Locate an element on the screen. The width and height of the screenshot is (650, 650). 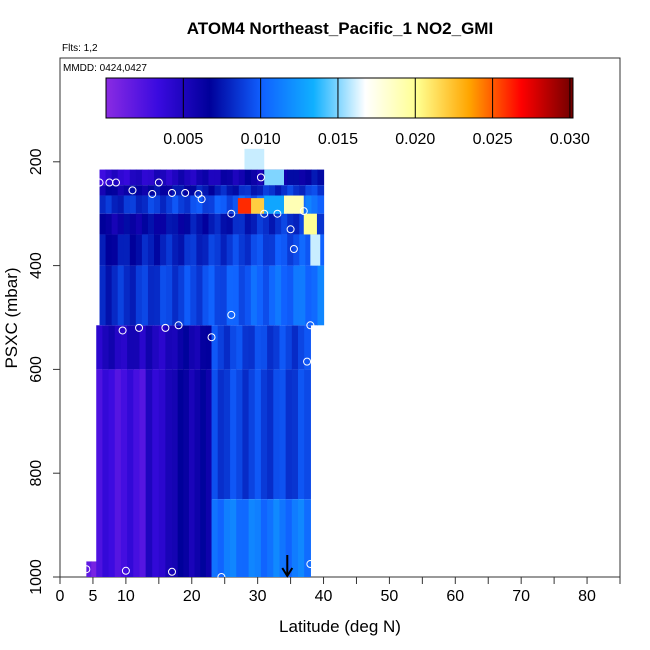
colorbar is located at coordinates (339, 98).